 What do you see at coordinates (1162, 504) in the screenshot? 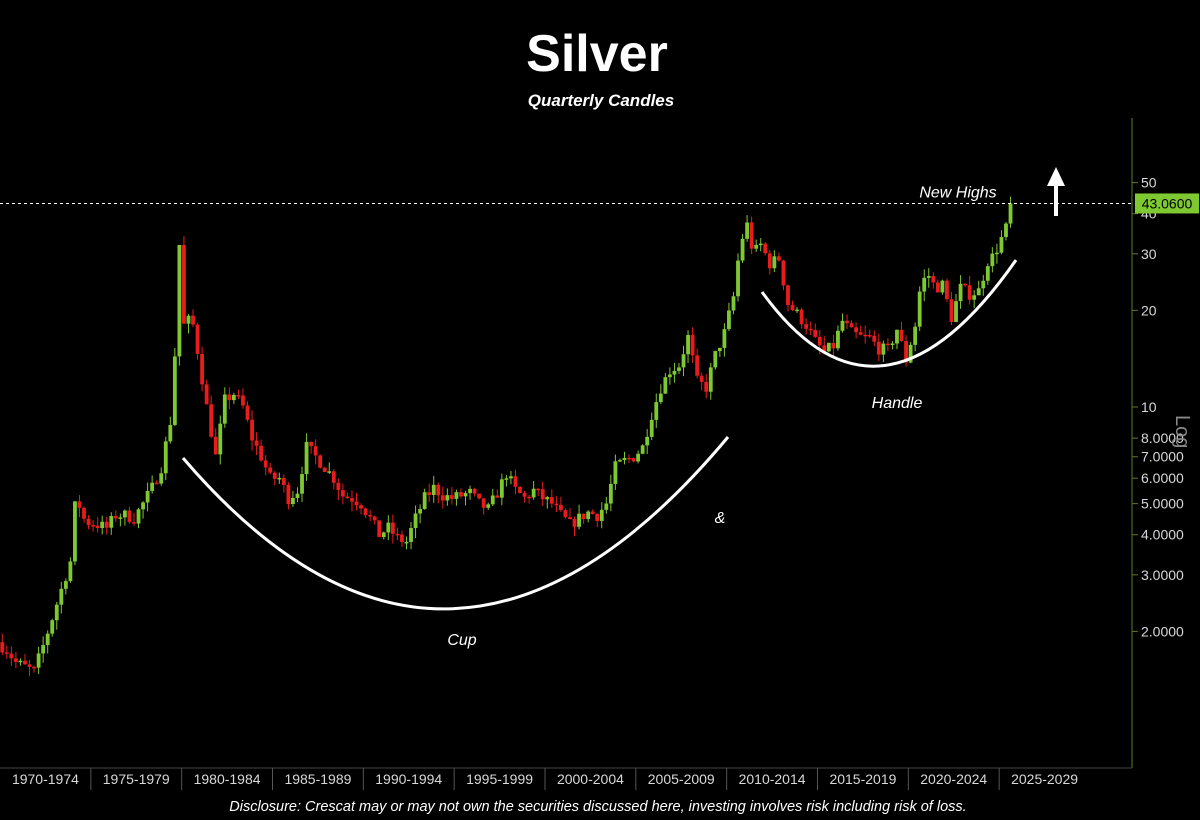
I see `y-tick-label: 5.0000` at bounding box center [1162, 504].